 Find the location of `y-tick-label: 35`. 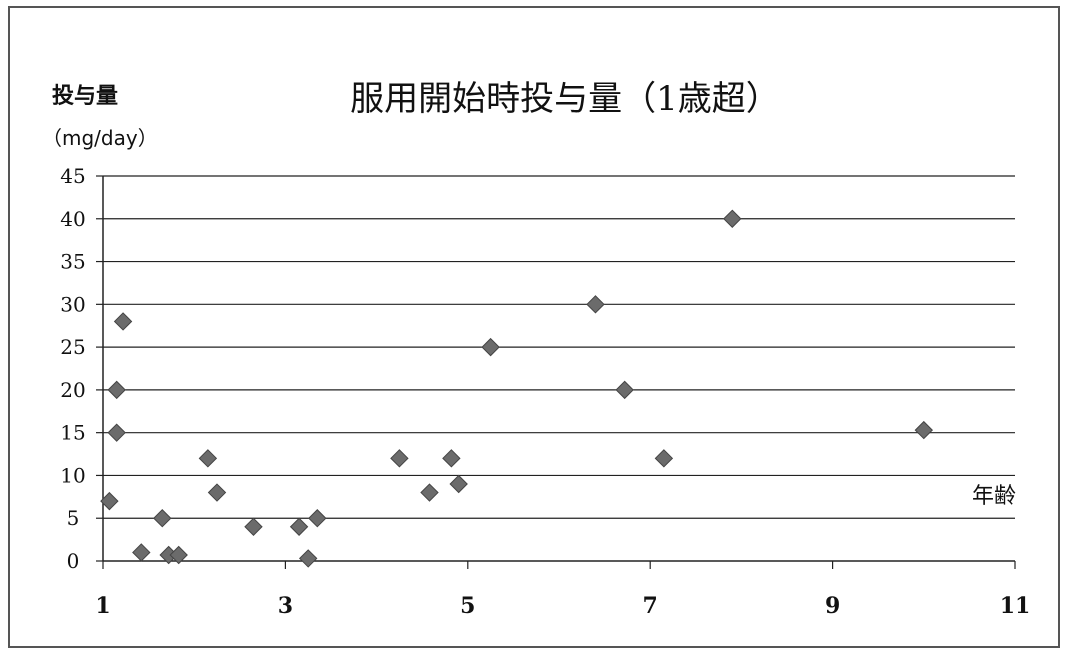

y-tick-label: 35 is located at coordinates (72, 262).